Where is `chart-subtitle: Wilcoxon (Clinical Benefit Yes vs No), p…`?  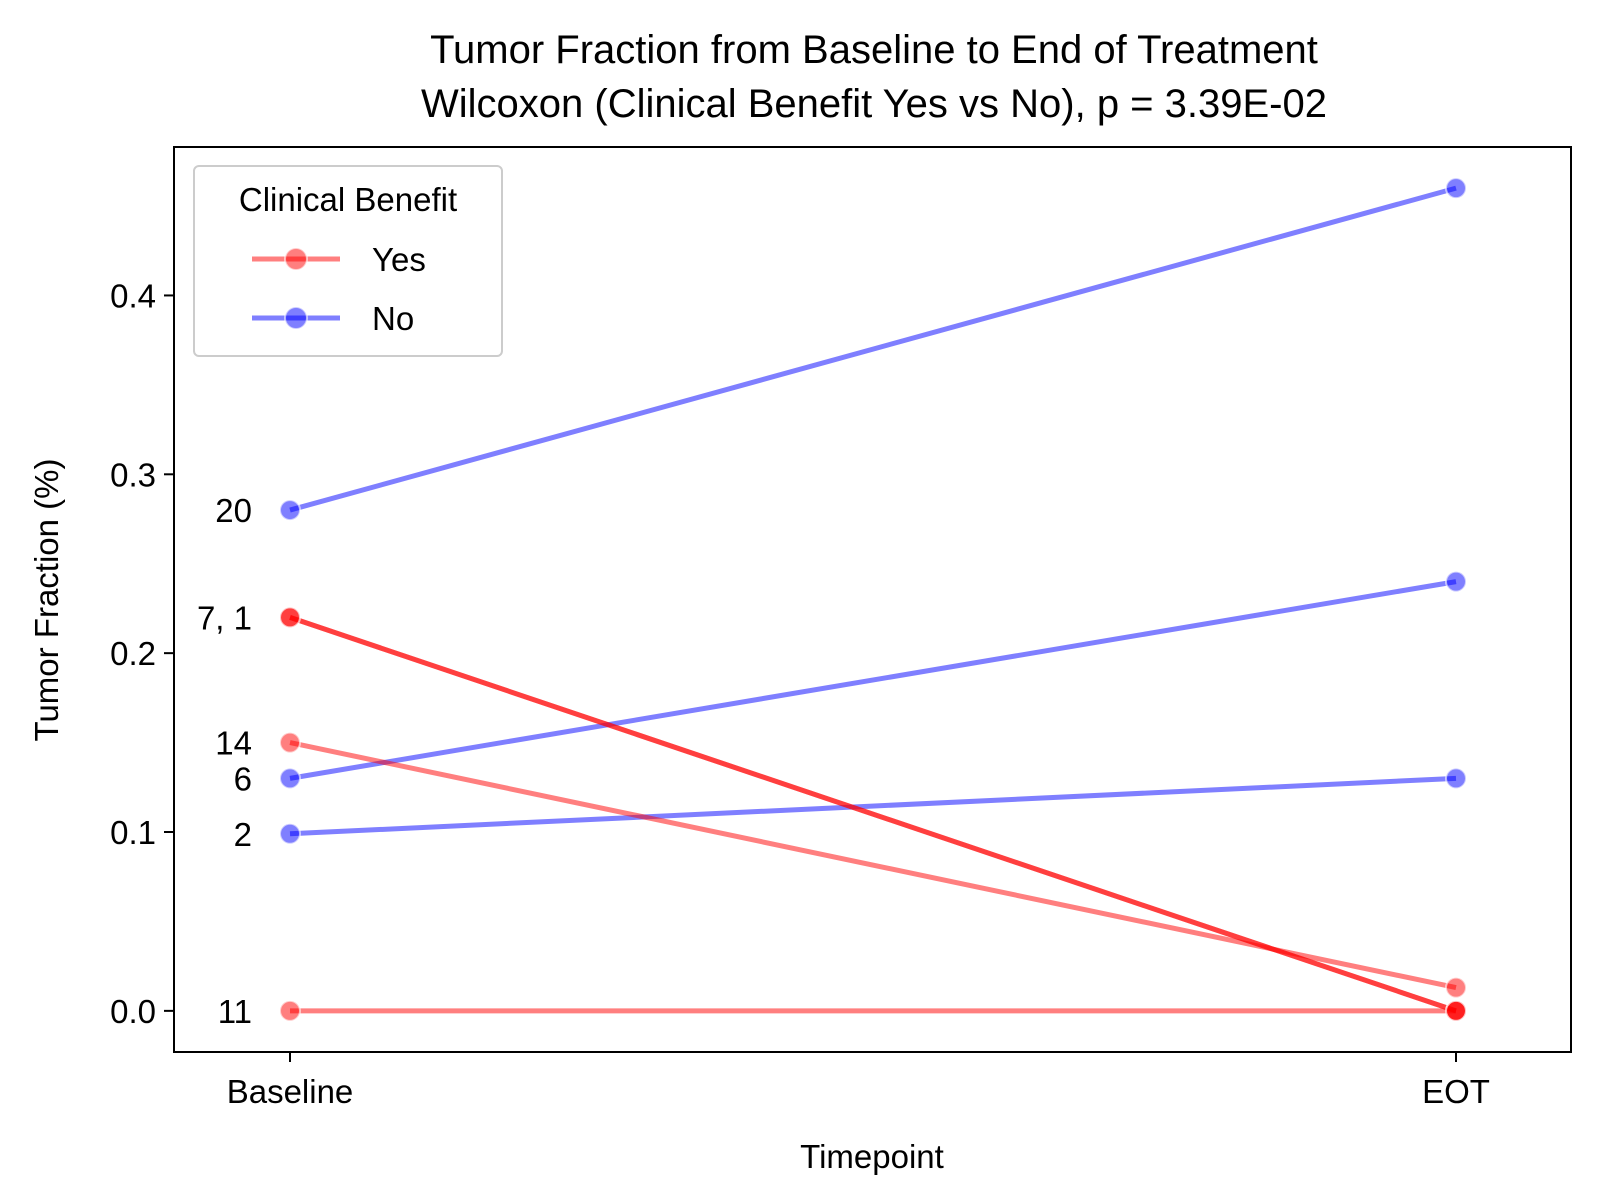 chart-subtitle: Wilcoxon (Clinical Benefit Yes vs No), p… is located at coordinates (874, 104).